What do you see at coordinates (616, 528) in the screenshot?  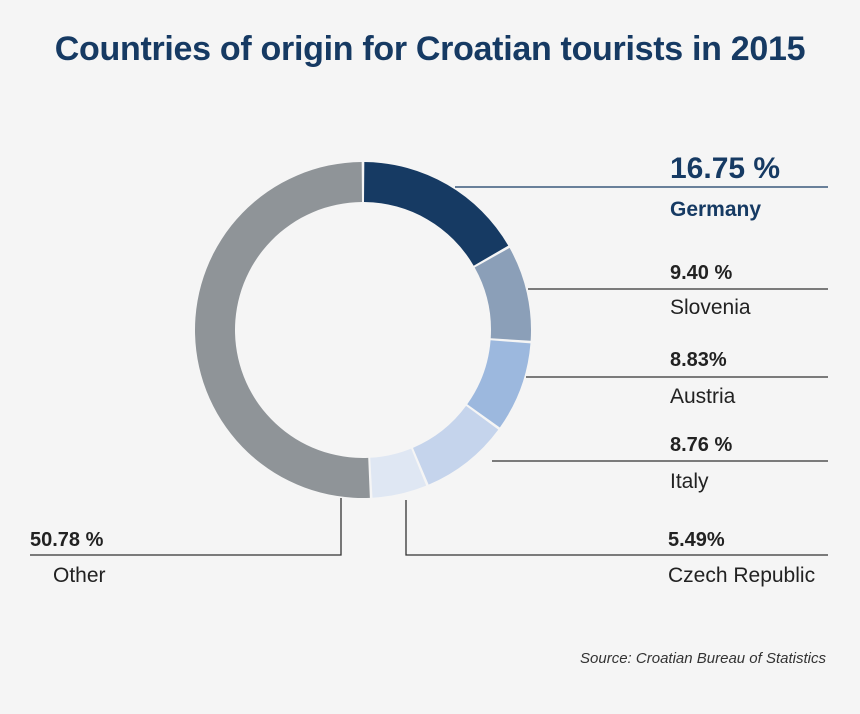 I see `leader-line-czech-republic` at bounding box center [616, 528].